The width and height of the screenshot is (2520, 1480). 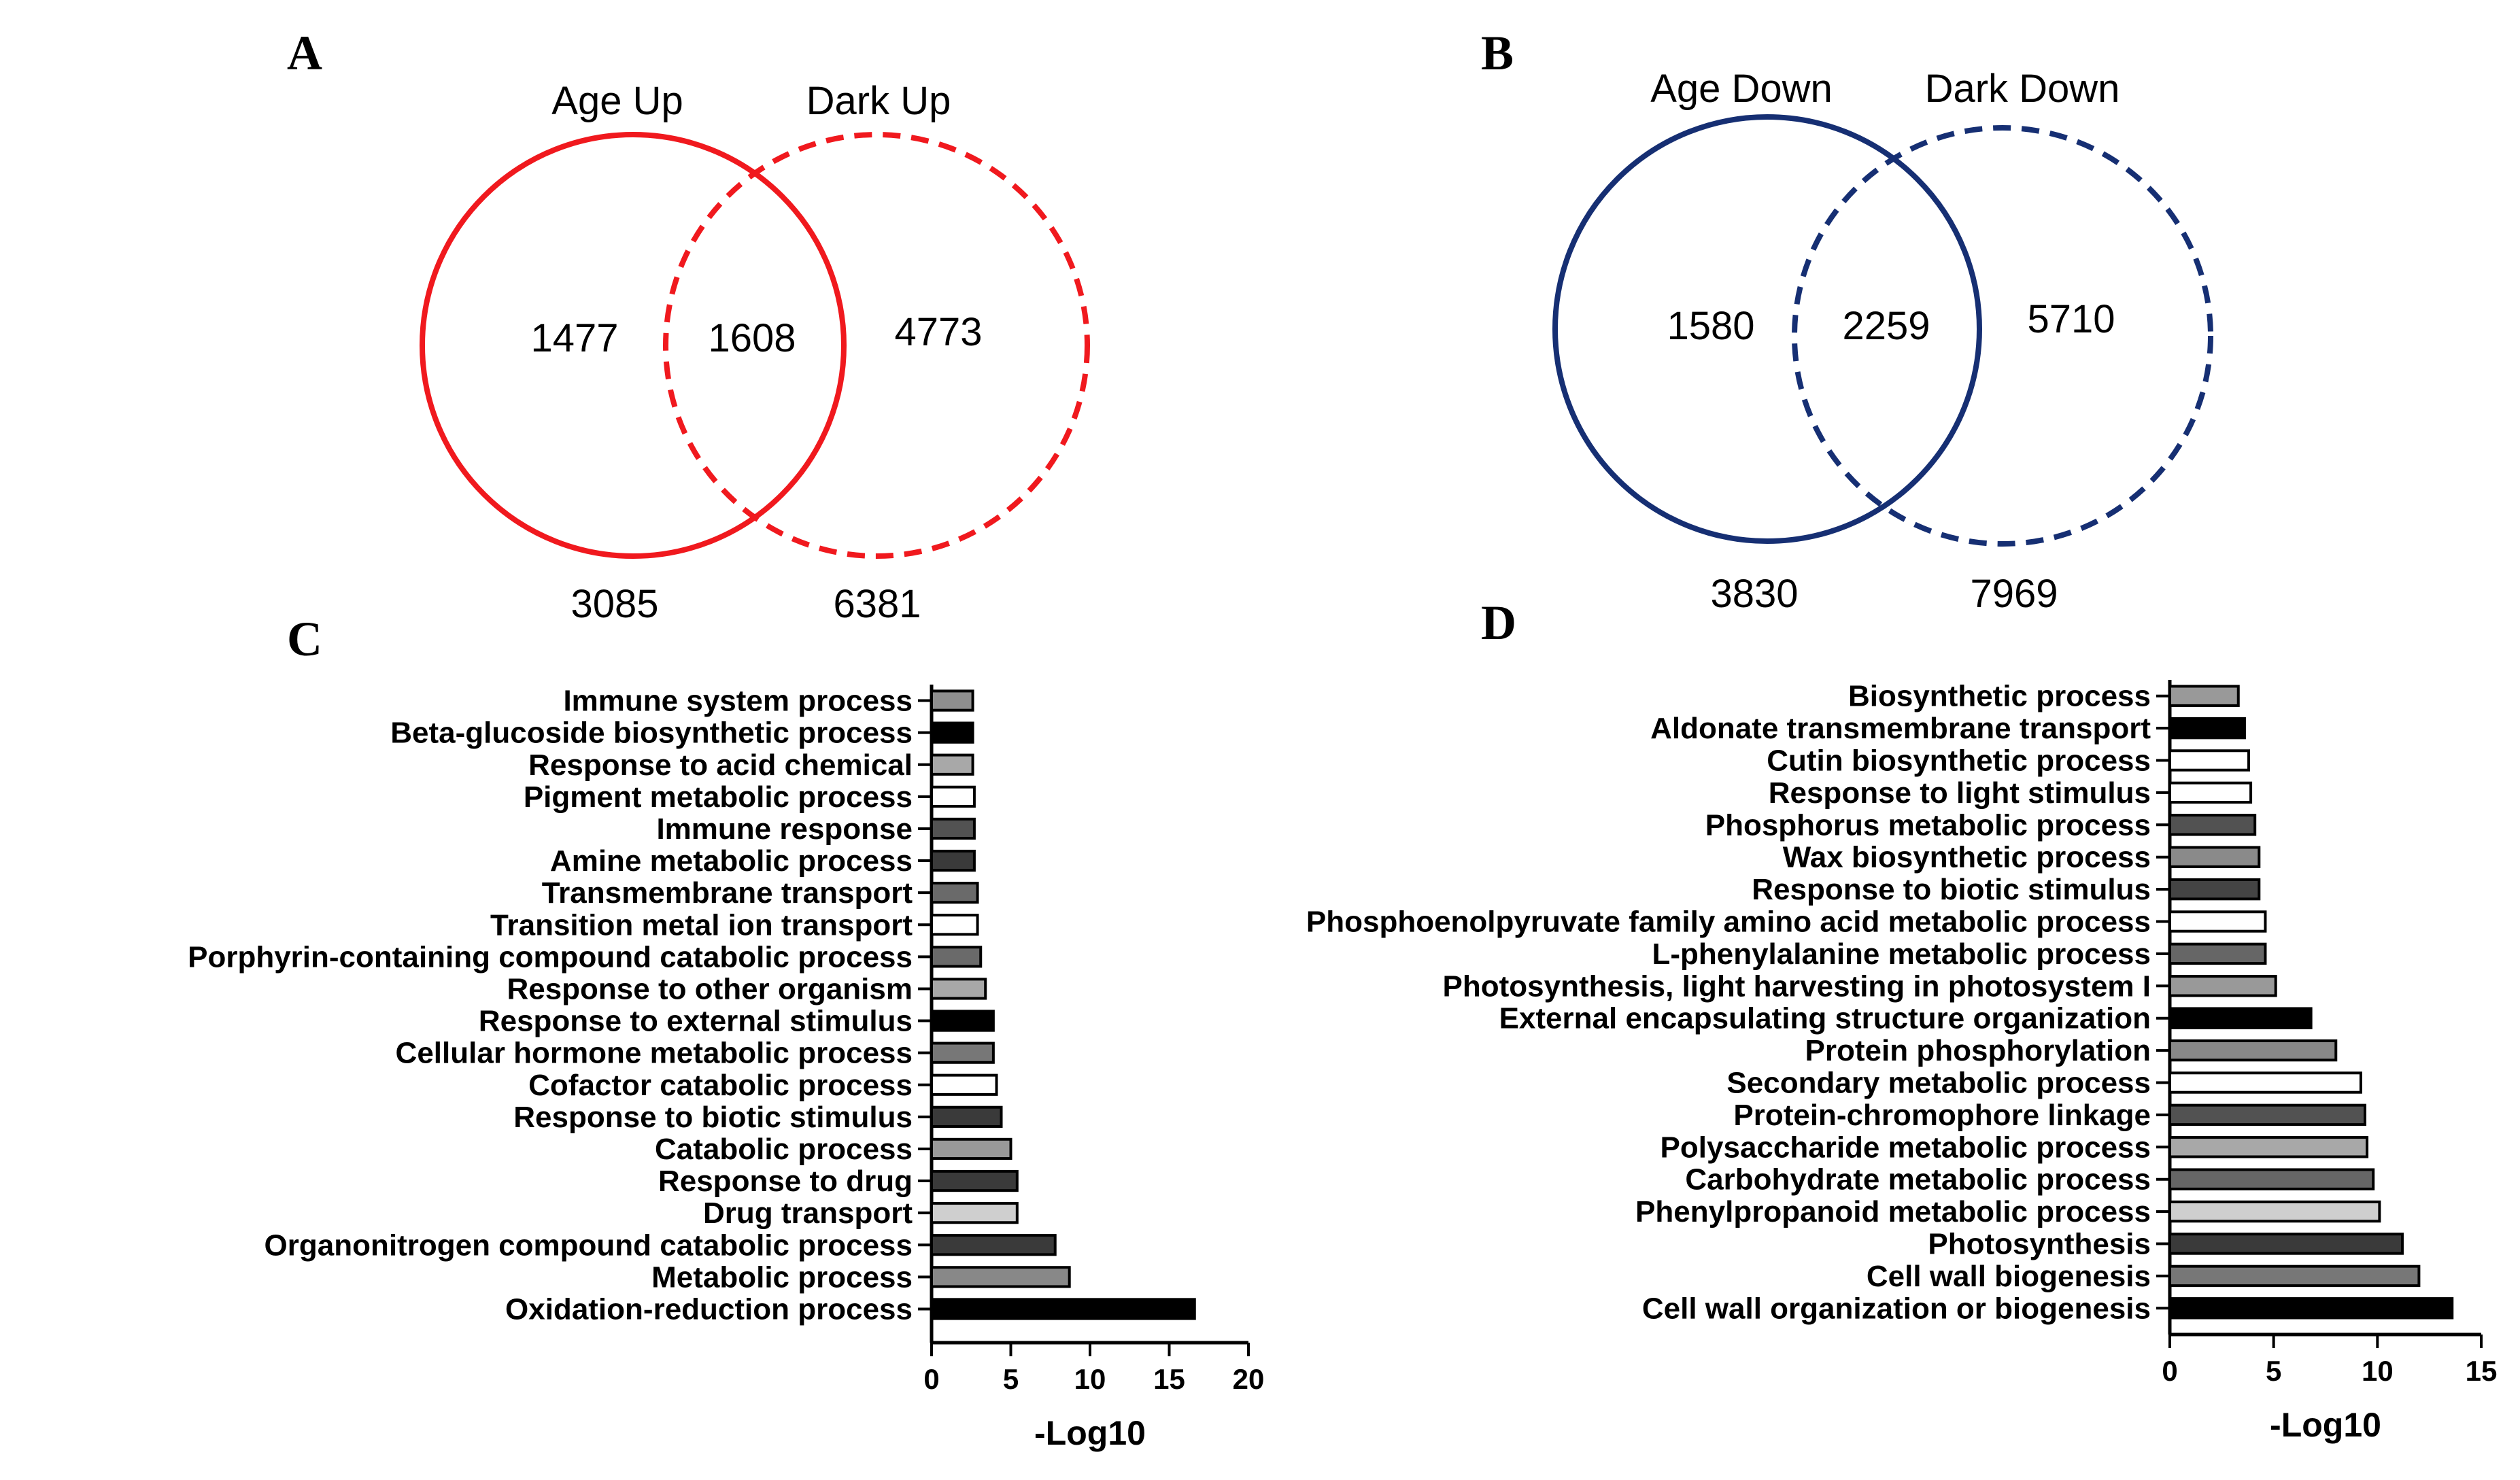 I want to click on panel-label-a: A, so click(x=304, y=53).